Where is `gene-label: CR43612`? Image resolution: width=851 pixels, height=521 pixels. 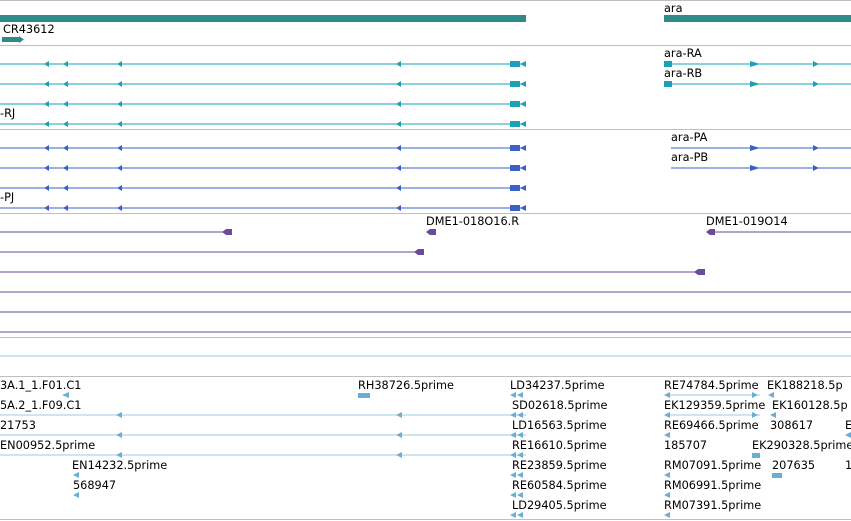 gene-label: CR43612 is located at coordinates (29, 29).